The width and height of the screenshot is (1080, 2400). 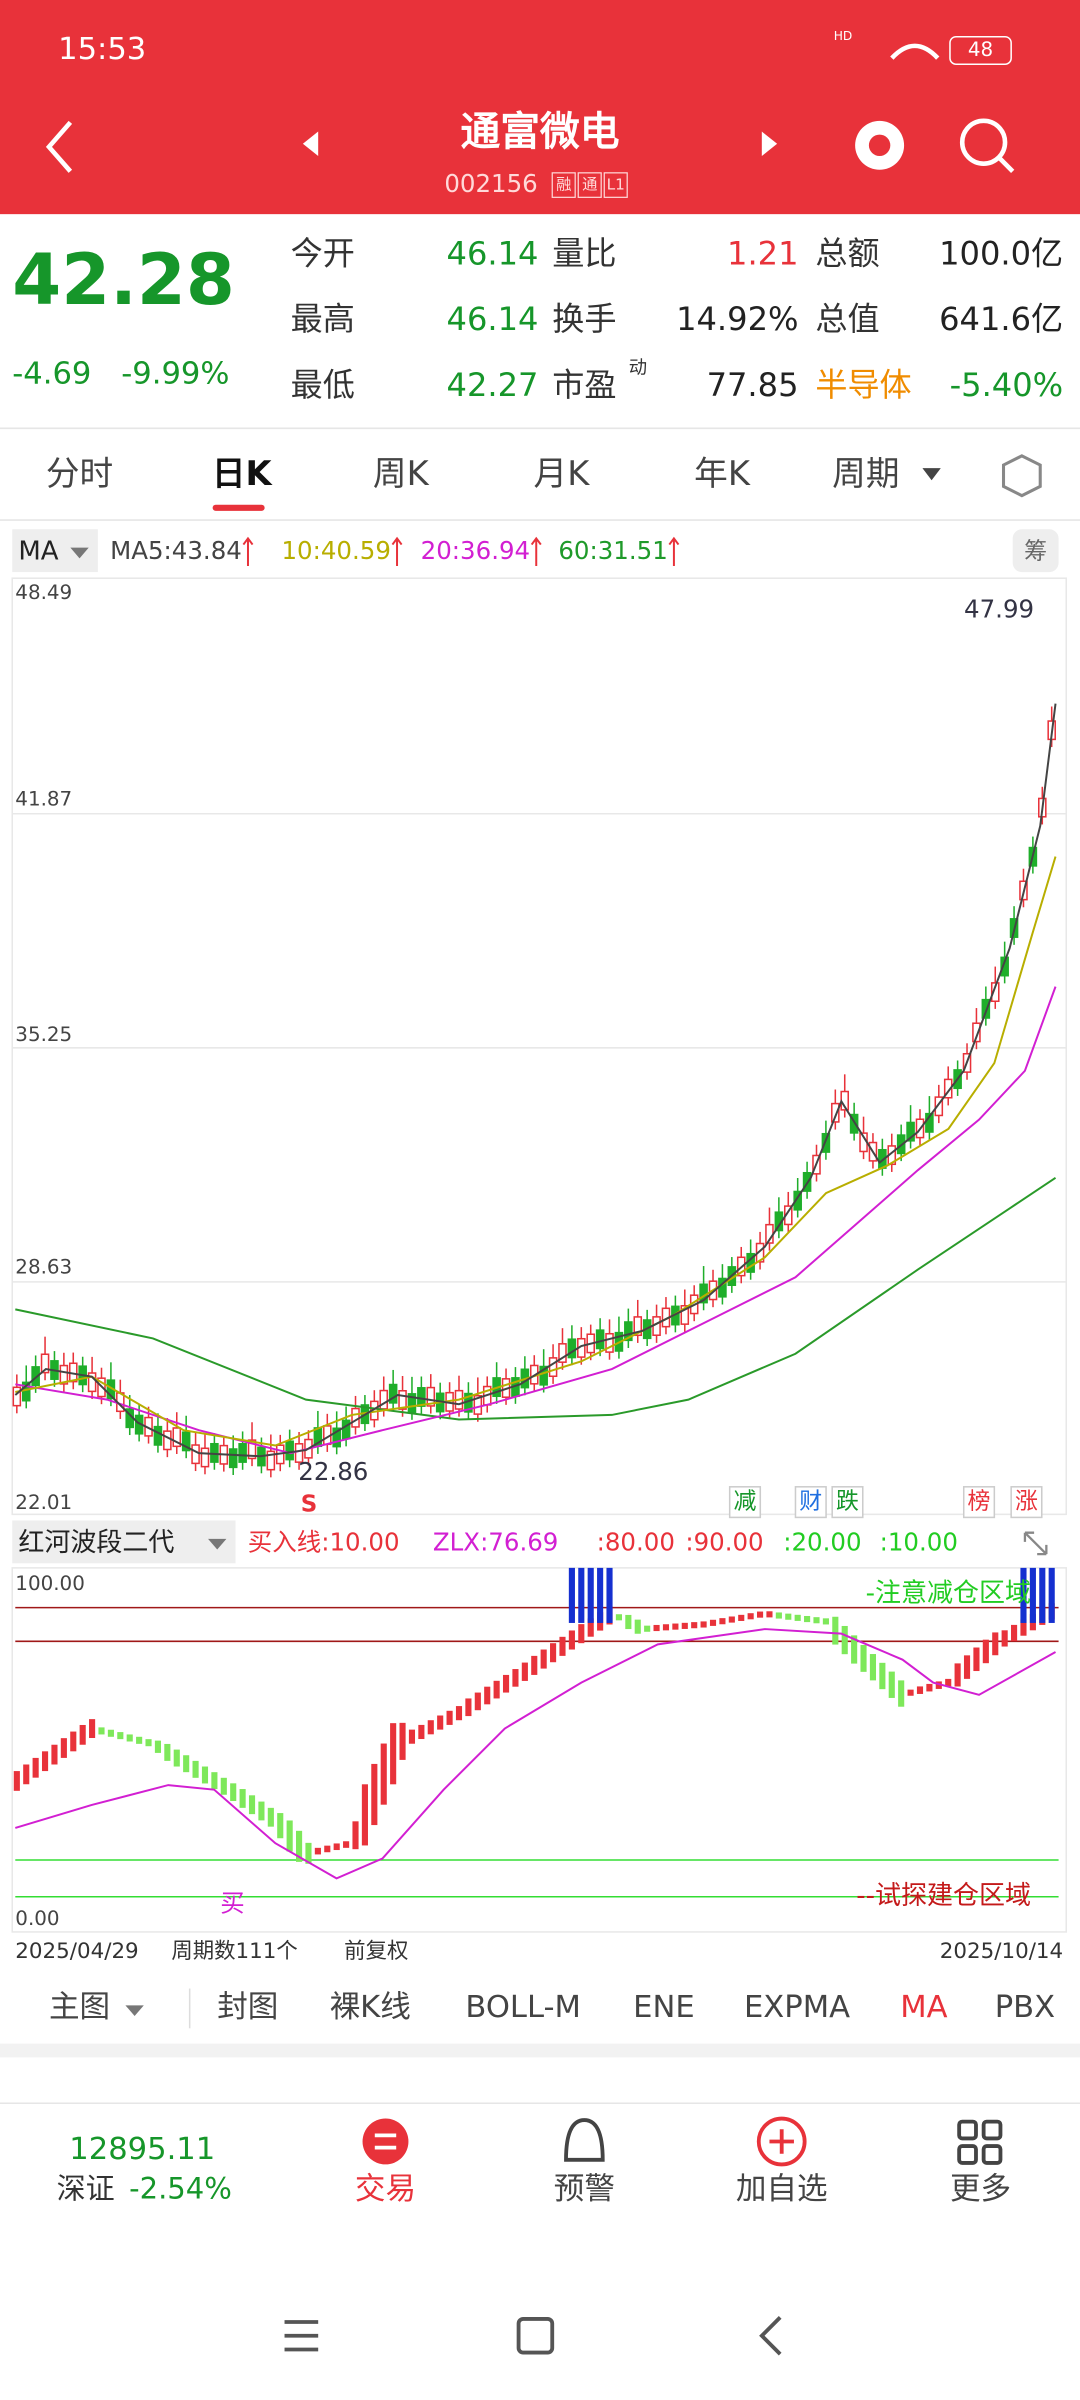 What do you see at coordinates (1035, 551) in the screenshot?
I see `chip-button` at bounding box center [1035, 551].